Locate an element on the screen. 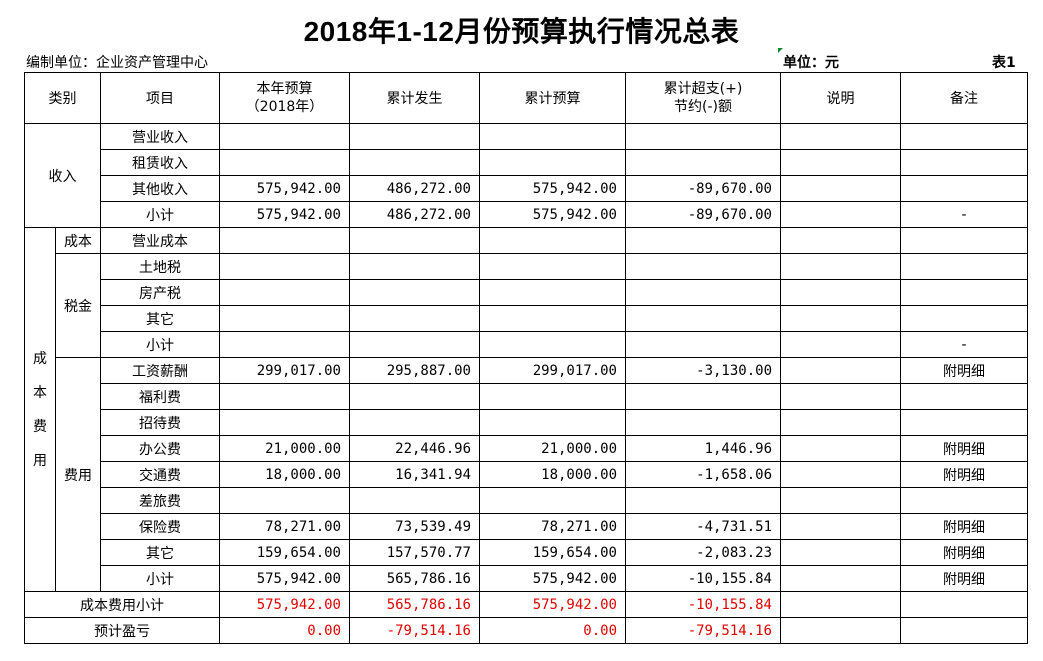  cost-subtotal-label: 成本费用小计 is located at coordinates (122, 604).